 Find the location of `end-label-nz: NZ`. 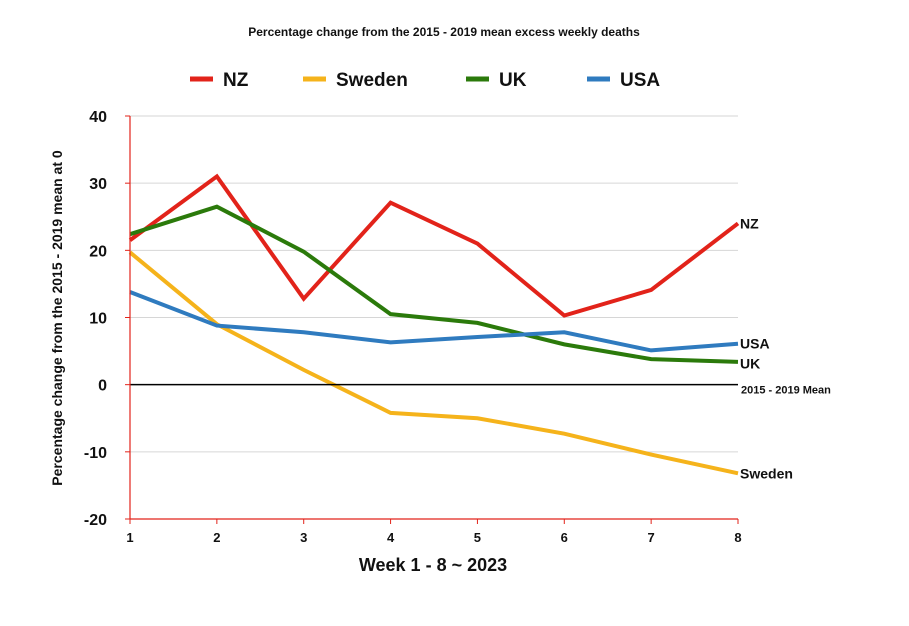

end-label-nz: NZ is located at coordinates (749, 223).